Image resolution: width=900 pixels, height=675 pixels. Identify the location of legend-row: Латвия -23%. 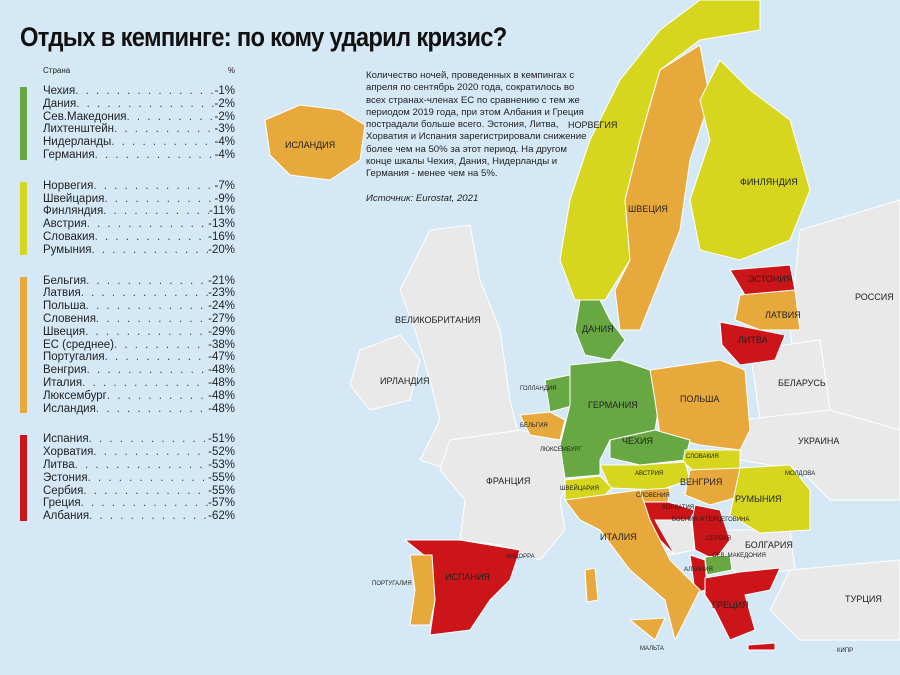
(139, 293).